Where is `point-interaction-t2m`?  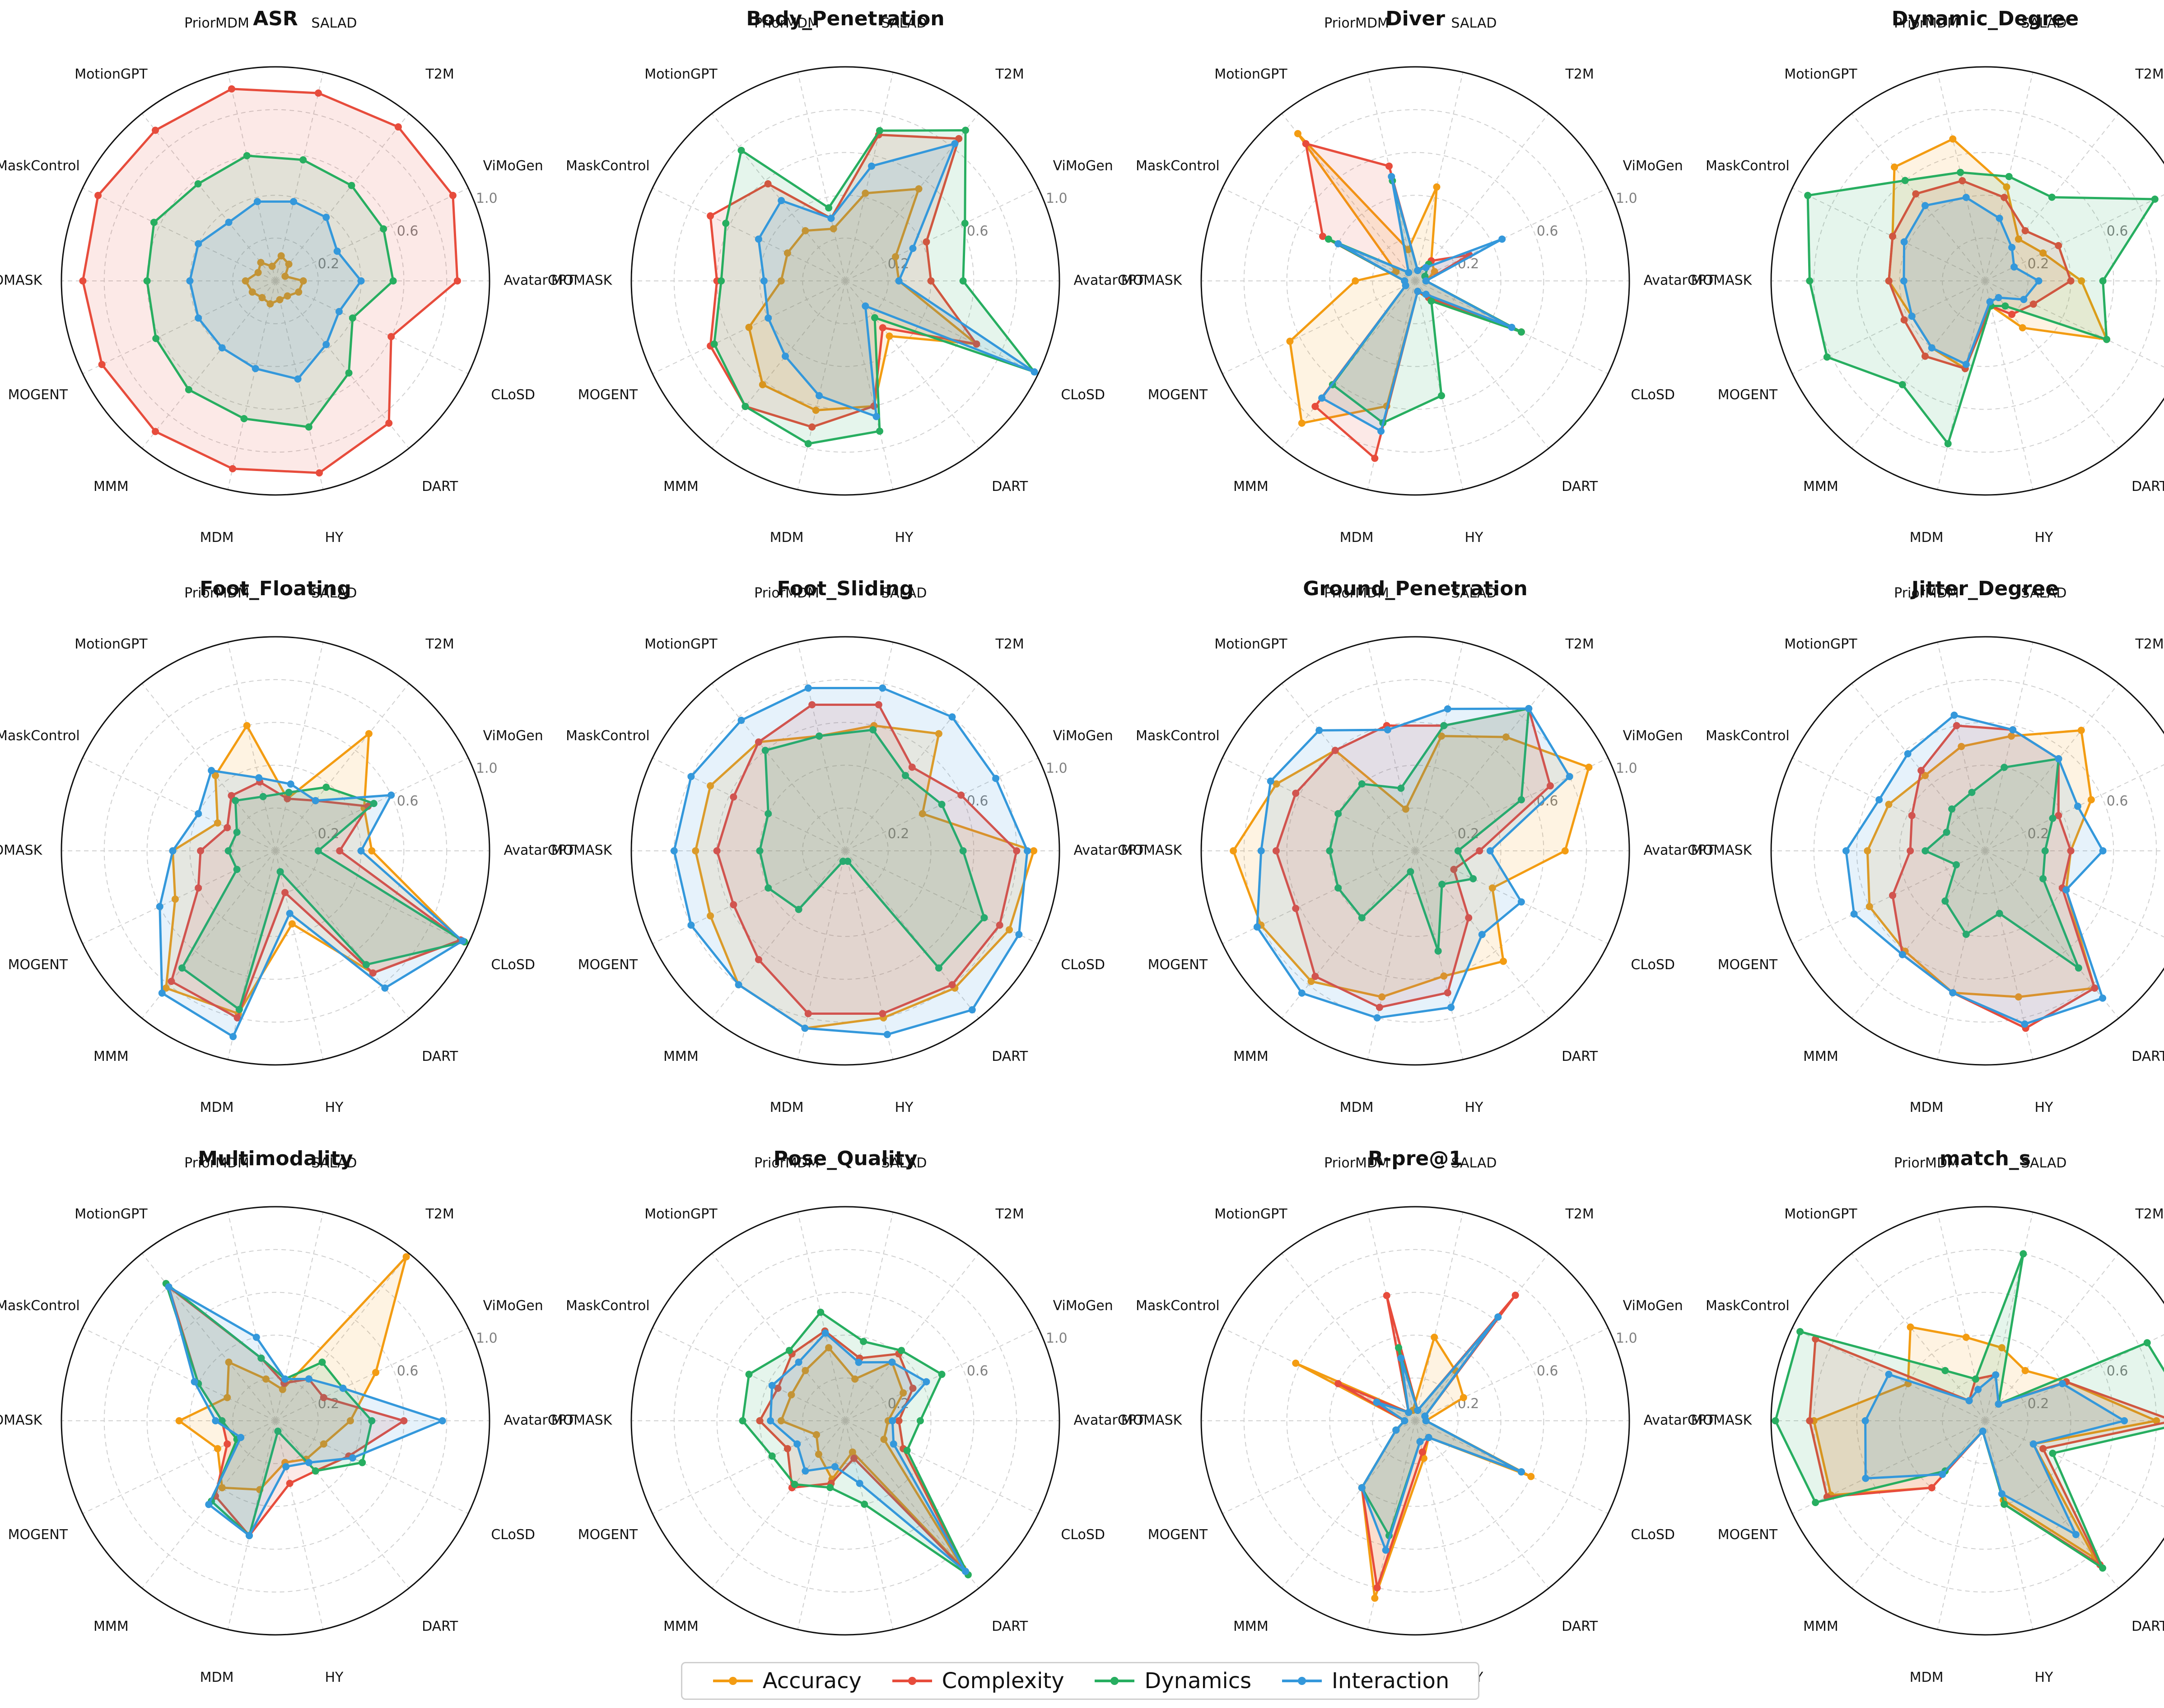 point-interaction-t2m is located at coordinates (2012, 247).